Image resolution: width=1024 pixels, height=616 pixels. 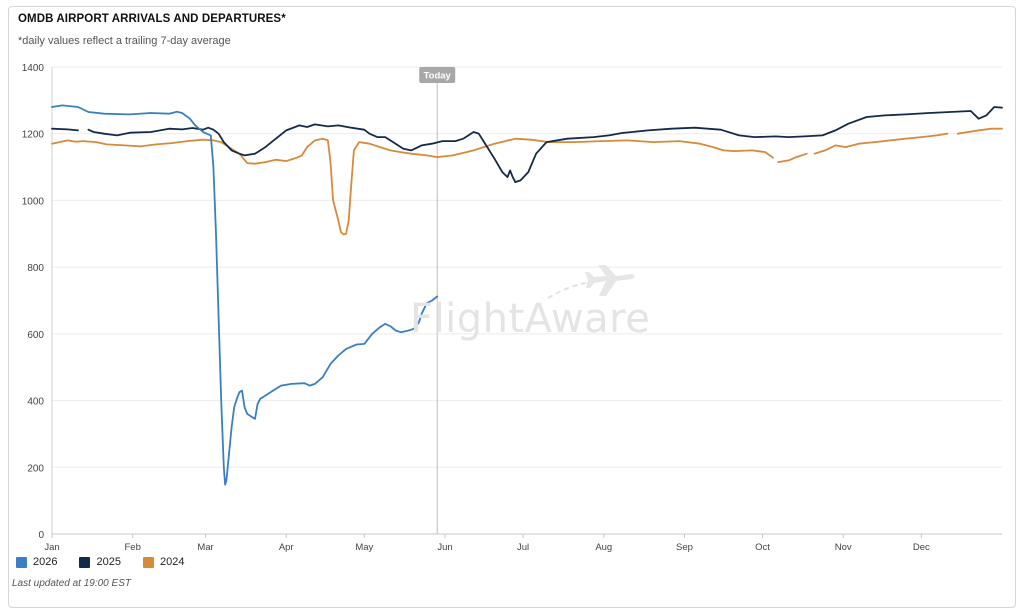 I want to click on legend-item-2024: 2024, so click(x=163, y=562).